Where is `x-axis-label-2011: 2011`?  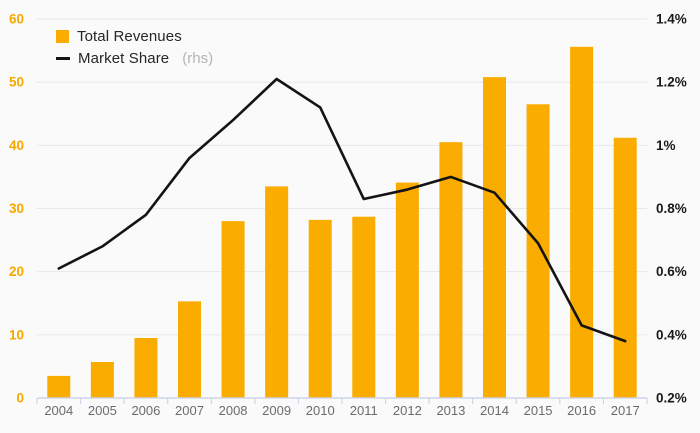
x-axis-label-2011: 2011 is located at coordinates (364, 410).